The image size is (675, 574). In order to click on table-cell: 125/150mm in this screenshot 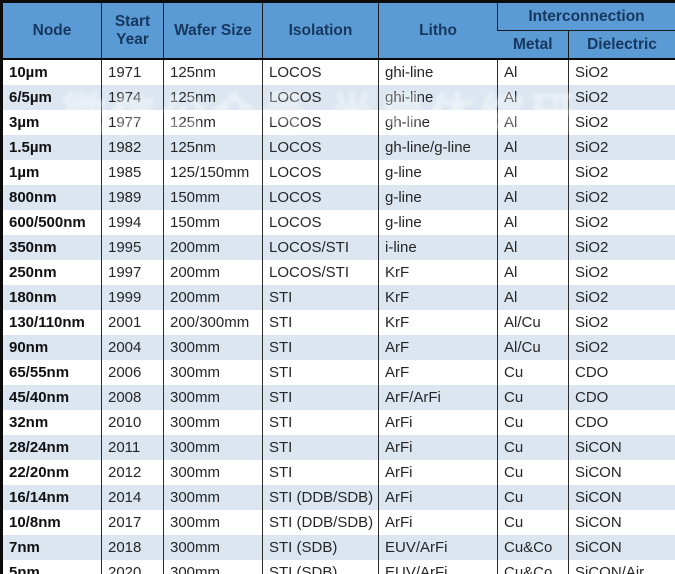, I will do `click(213, 172)`.